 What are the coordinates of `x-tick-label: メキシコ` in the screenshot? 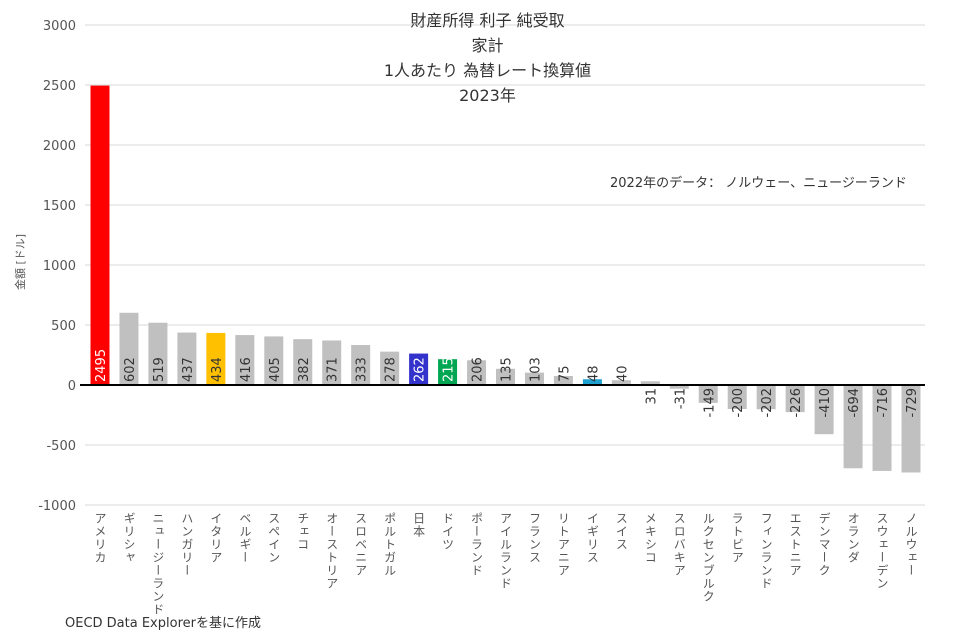 It's located at (650, 538).